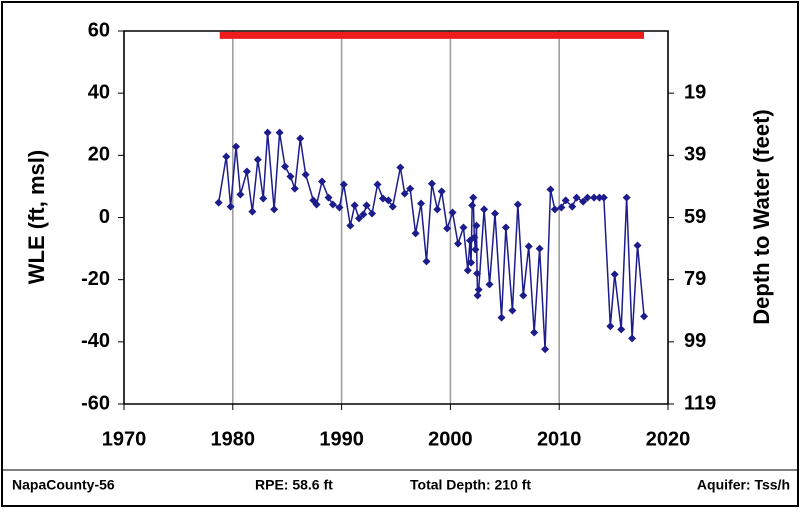 The height and width of the screenshot is (513, 800). I want to click on y2-axis-label: Depth to Water (feet), so click(761, 217).